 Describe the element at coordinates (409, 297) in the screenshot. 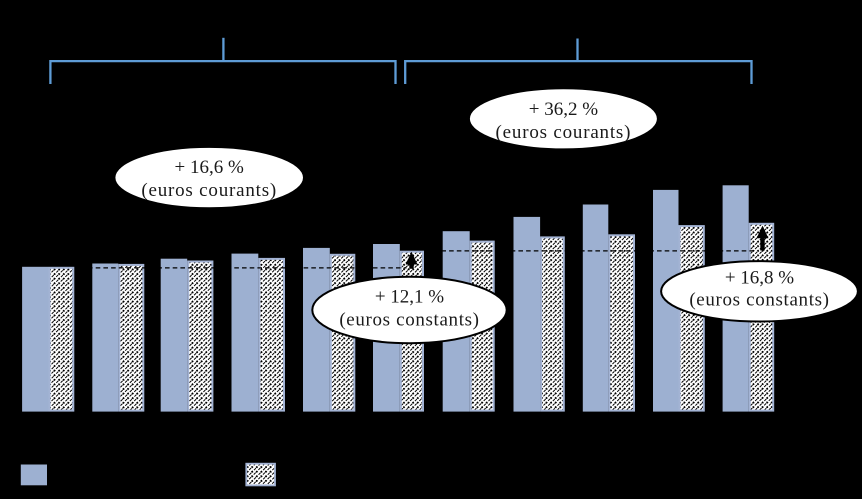

I see `svg-text: + 12,1 %` at that location.